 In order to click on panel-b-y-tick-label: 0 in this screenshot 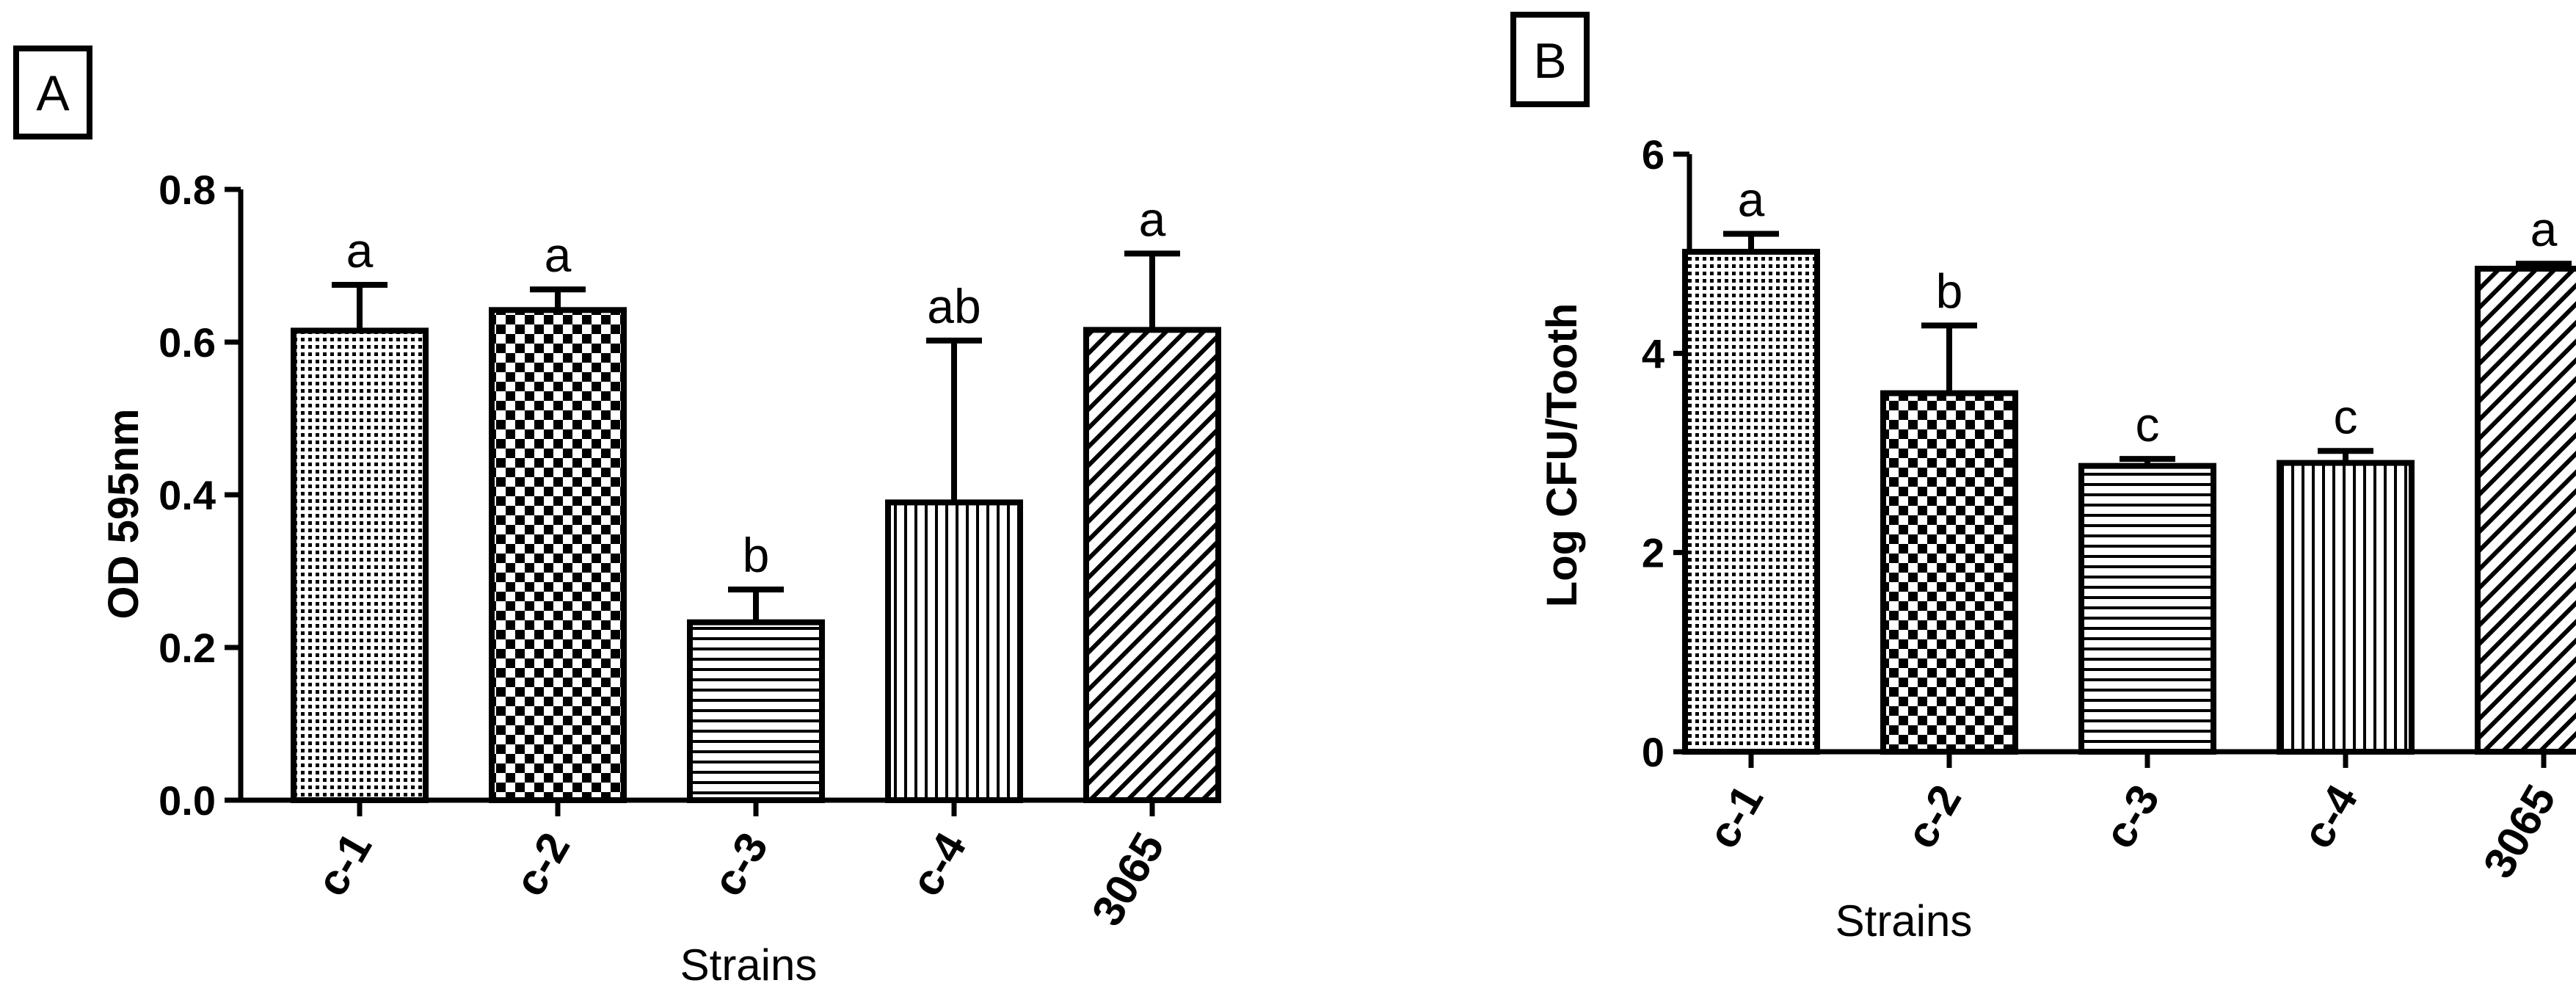, I will do `click(1653, 752)`.